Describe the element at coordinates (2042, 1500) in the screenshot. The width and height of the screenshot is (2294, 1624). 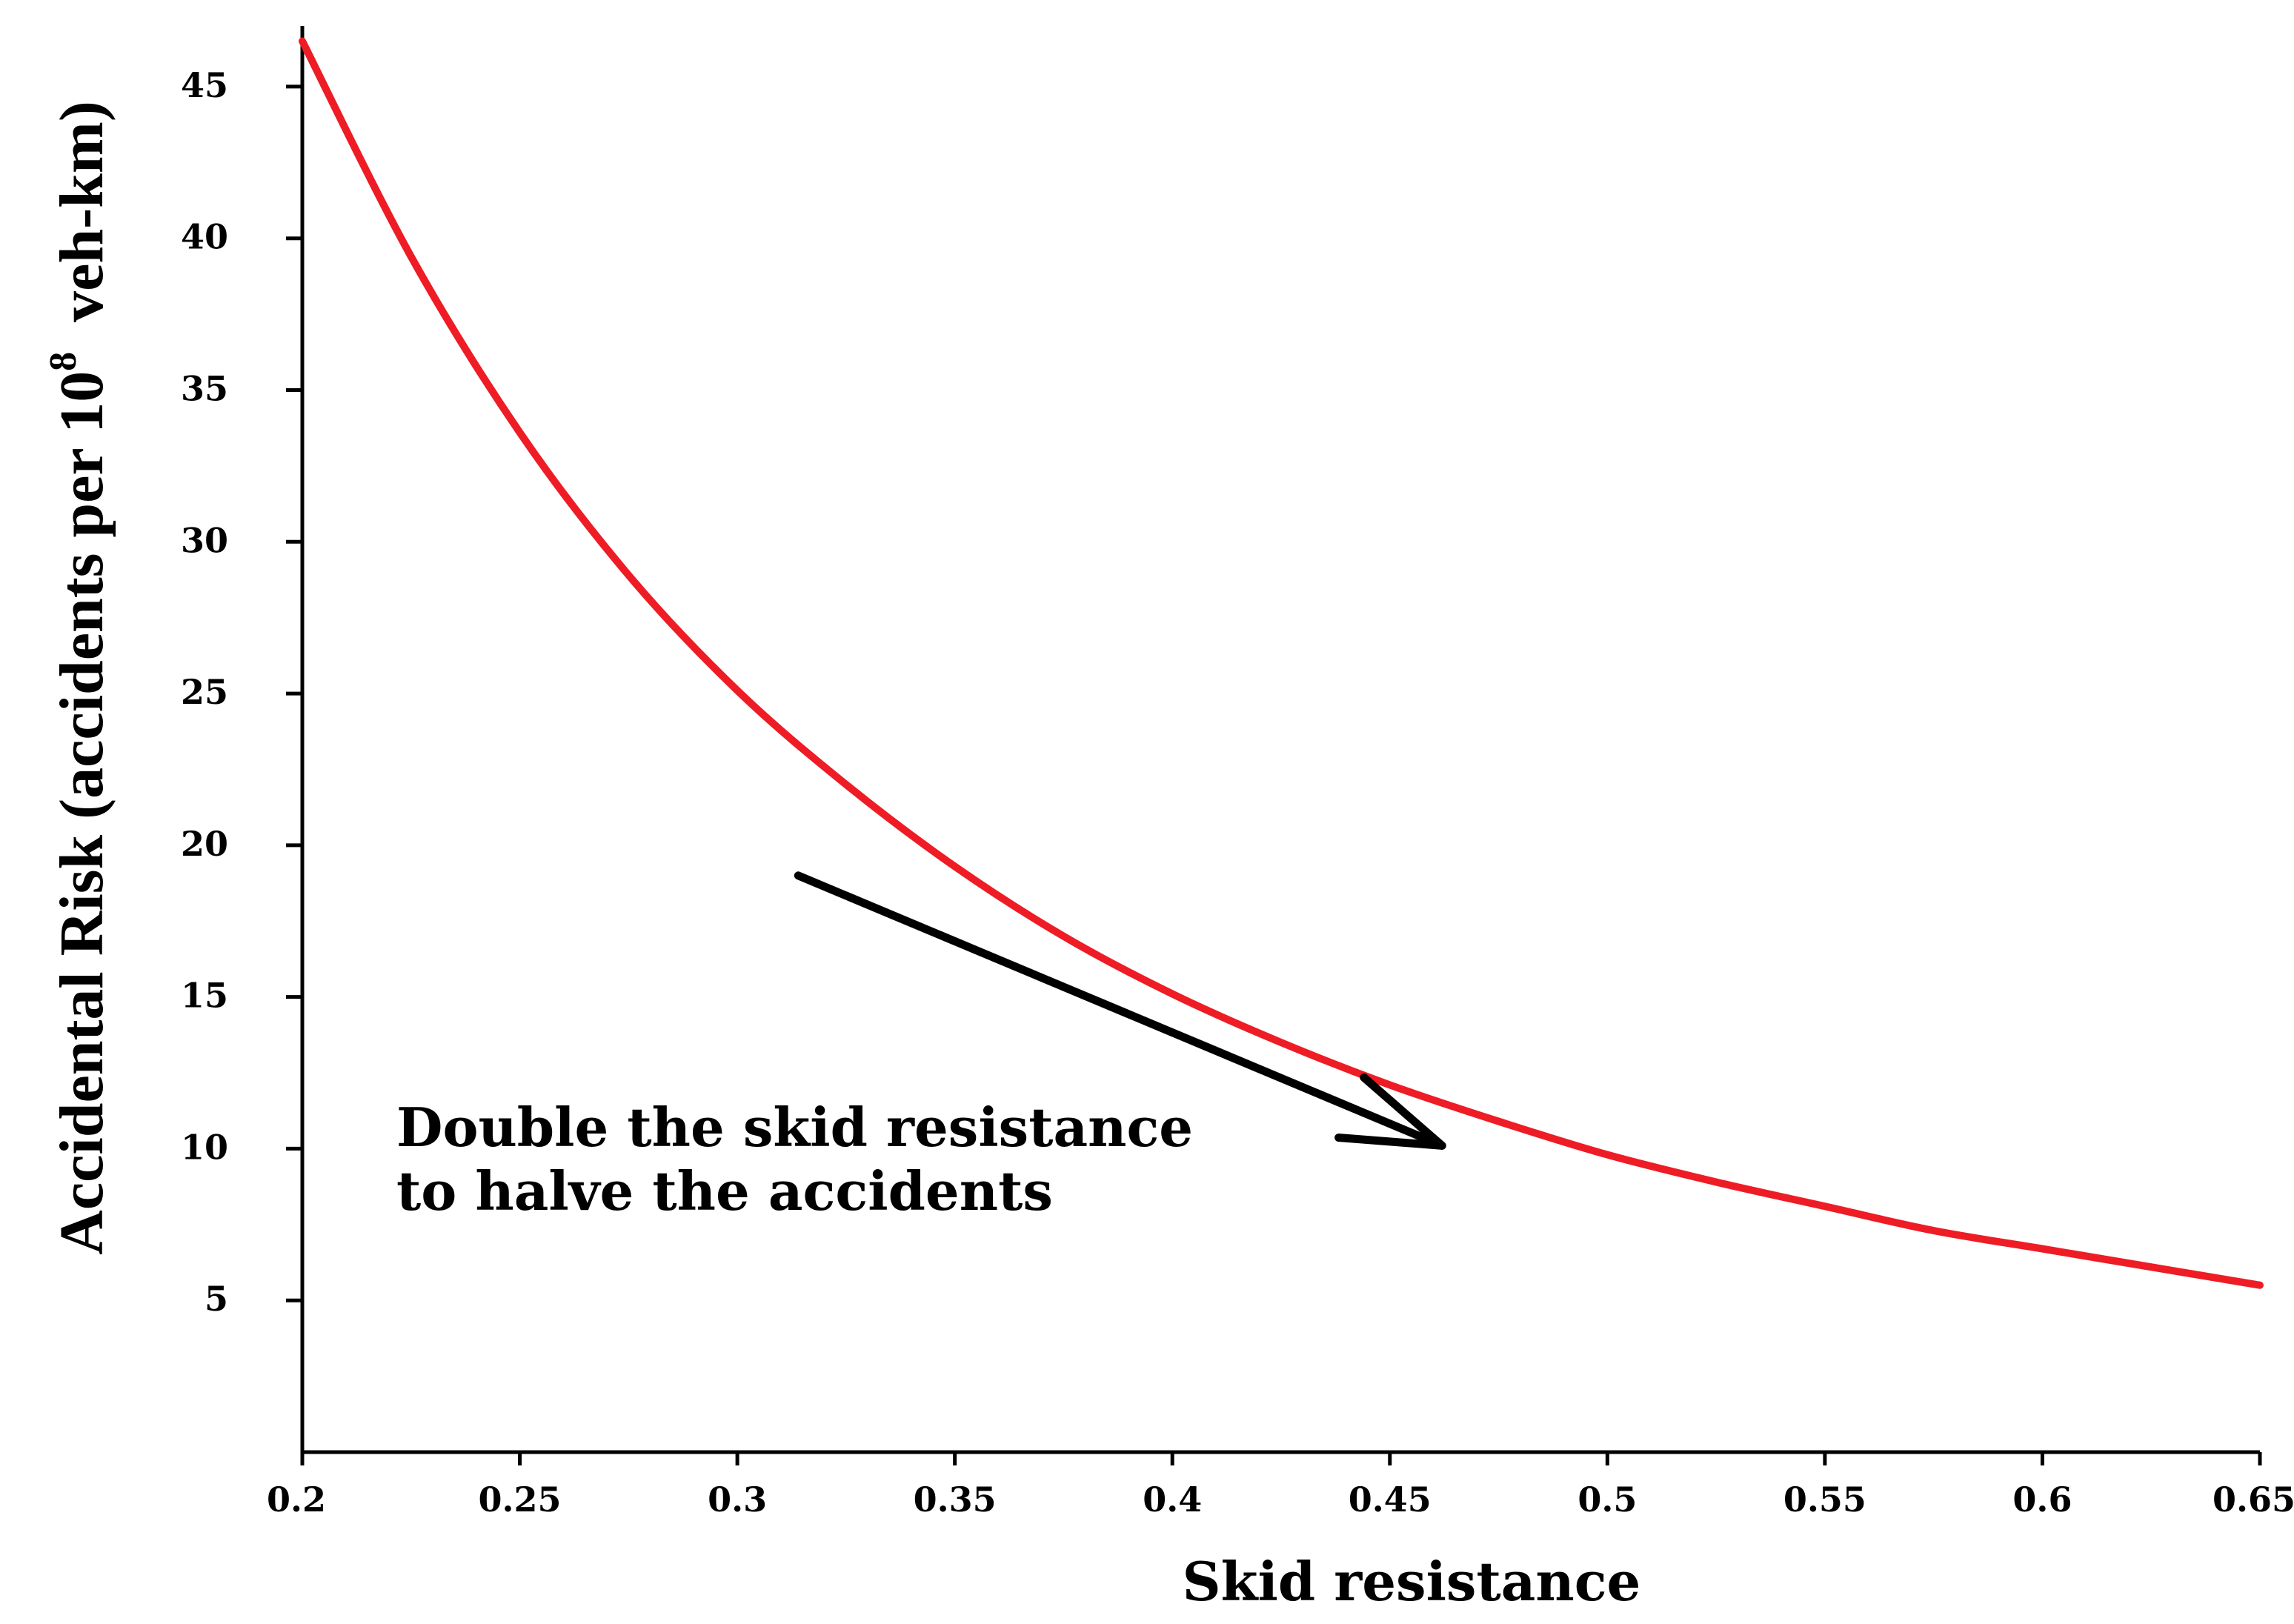
I see `x-tick-label: 0.6` at that location.